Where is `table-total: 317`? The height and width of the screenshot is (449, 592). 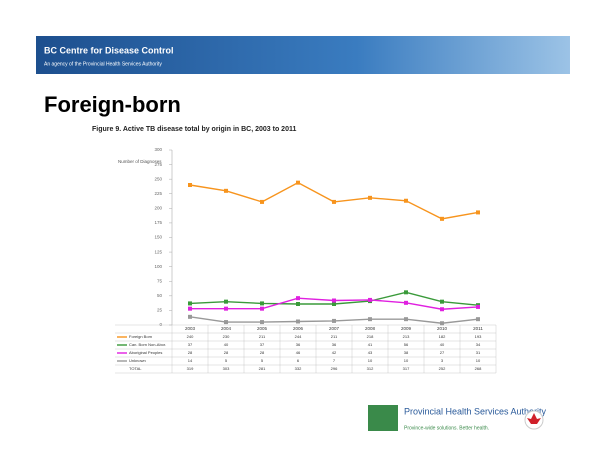
table-total: 317 is located at coordinates (406, 368).